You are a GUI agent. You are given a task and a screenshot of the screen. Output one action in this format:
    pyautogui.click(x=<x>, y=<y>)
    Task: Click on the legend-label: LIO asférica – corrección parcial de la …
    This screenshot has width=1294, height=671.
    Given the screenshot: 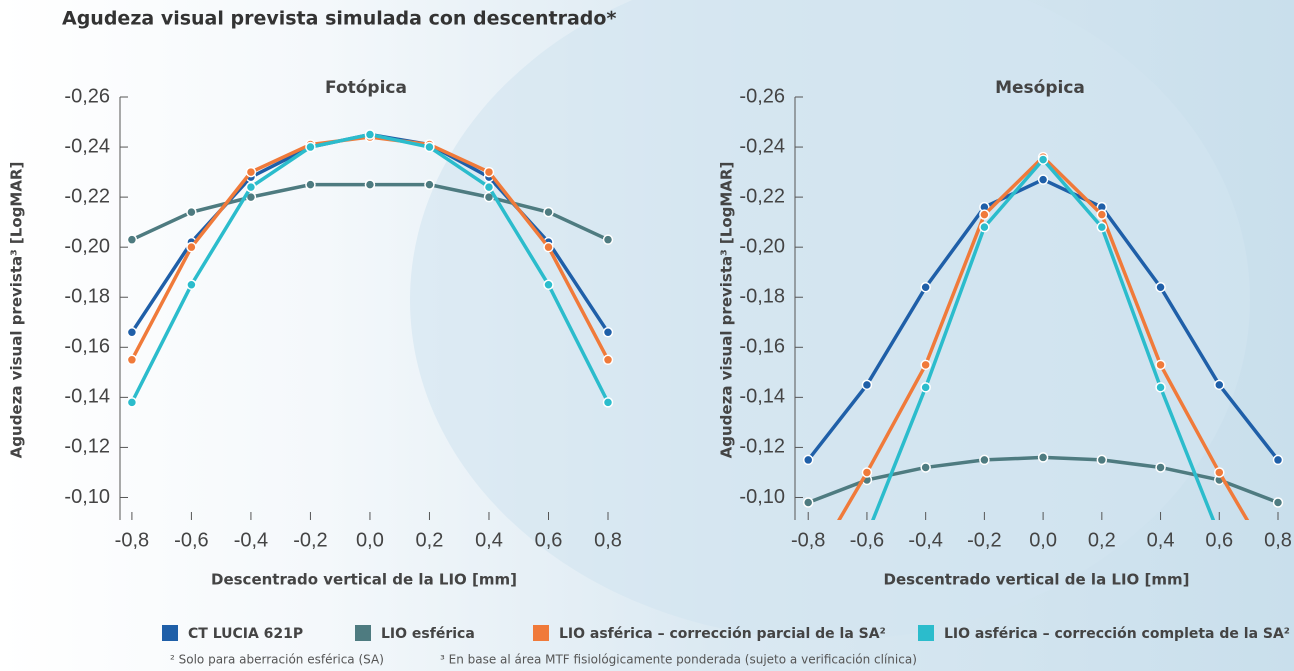 What is the action you would take?
    pyautogui.click(x=722, y=634)
    